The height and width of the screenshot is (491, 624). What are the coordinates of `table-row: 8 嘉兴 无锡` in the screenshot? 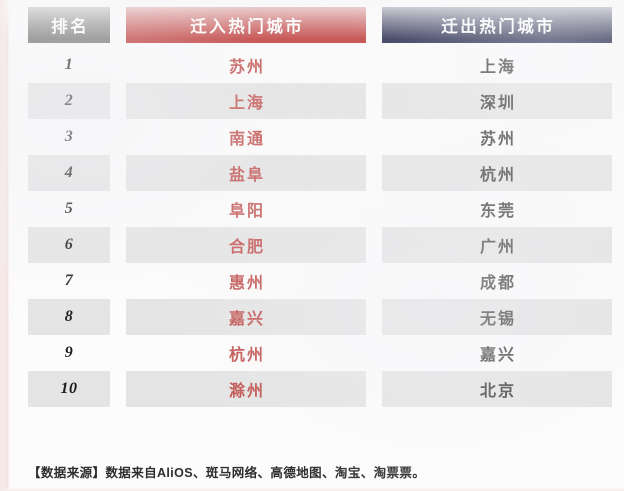 It's located at (312, 317).